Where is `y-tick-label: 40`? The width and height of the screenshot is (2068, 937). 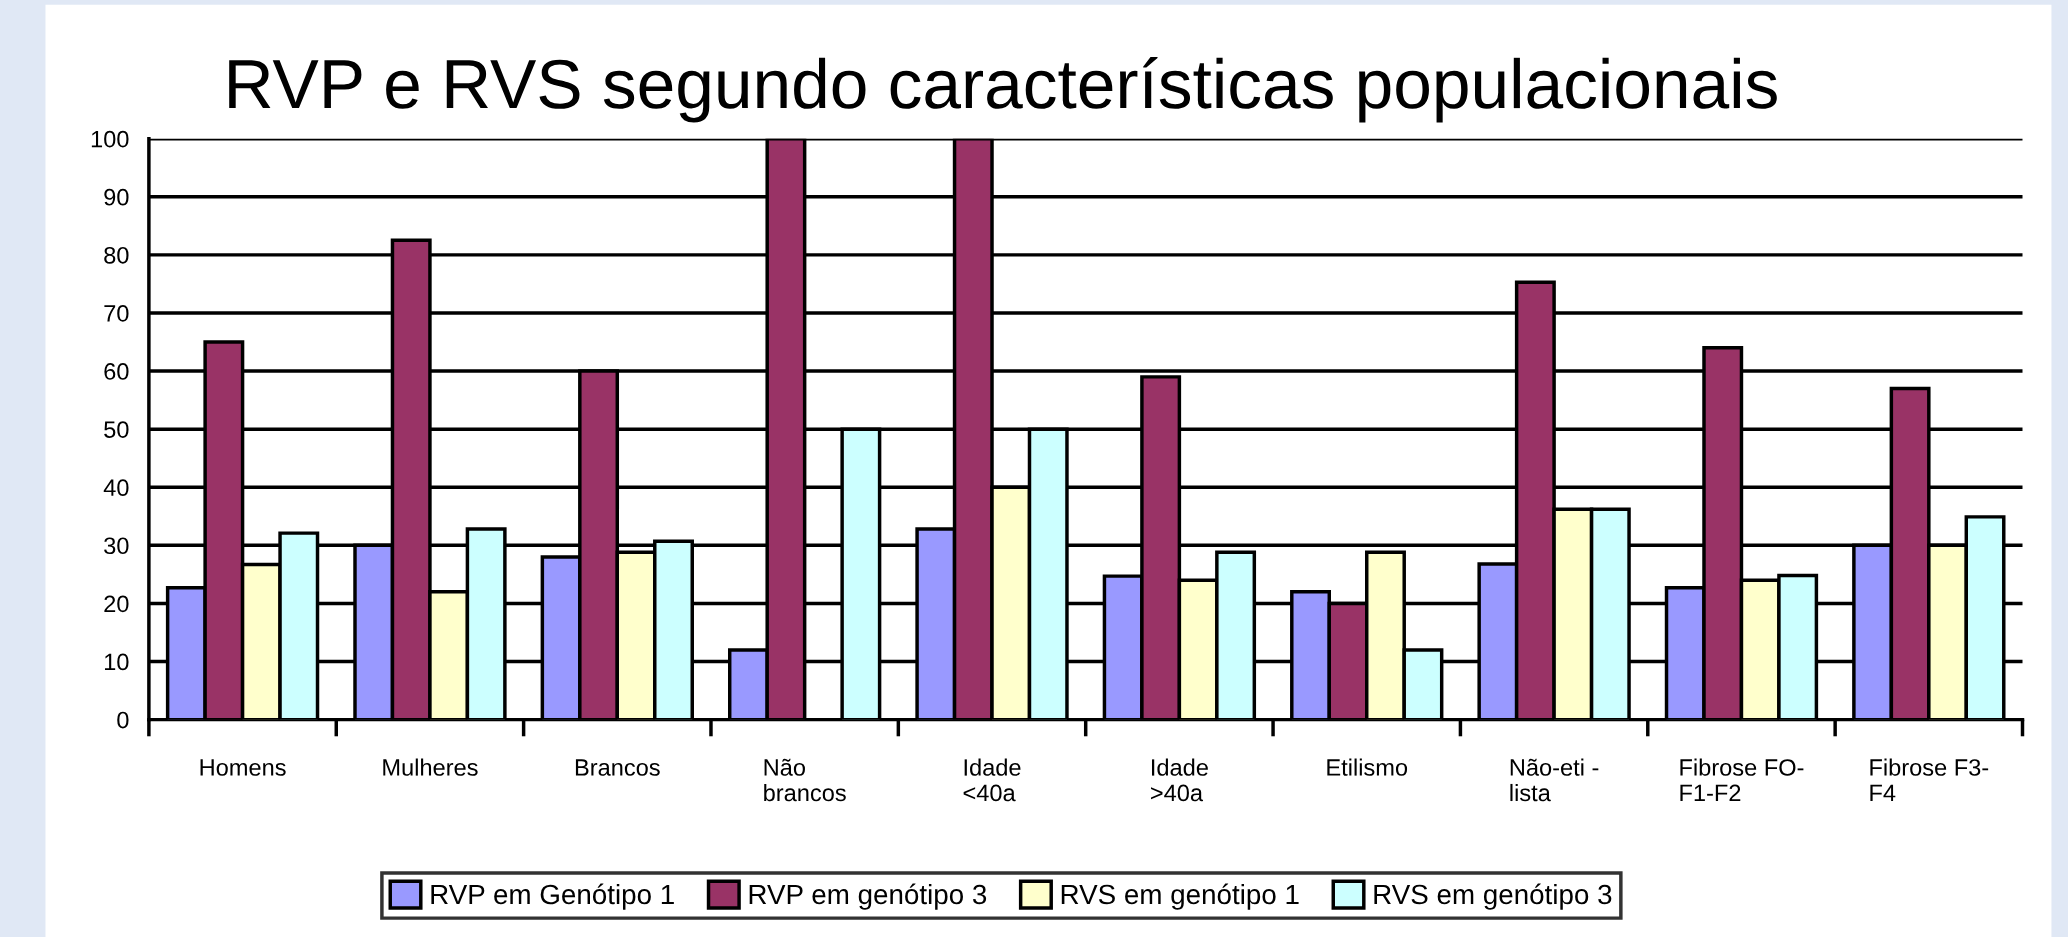 y-tick-label: 40 is located at coordinates (116, 488).